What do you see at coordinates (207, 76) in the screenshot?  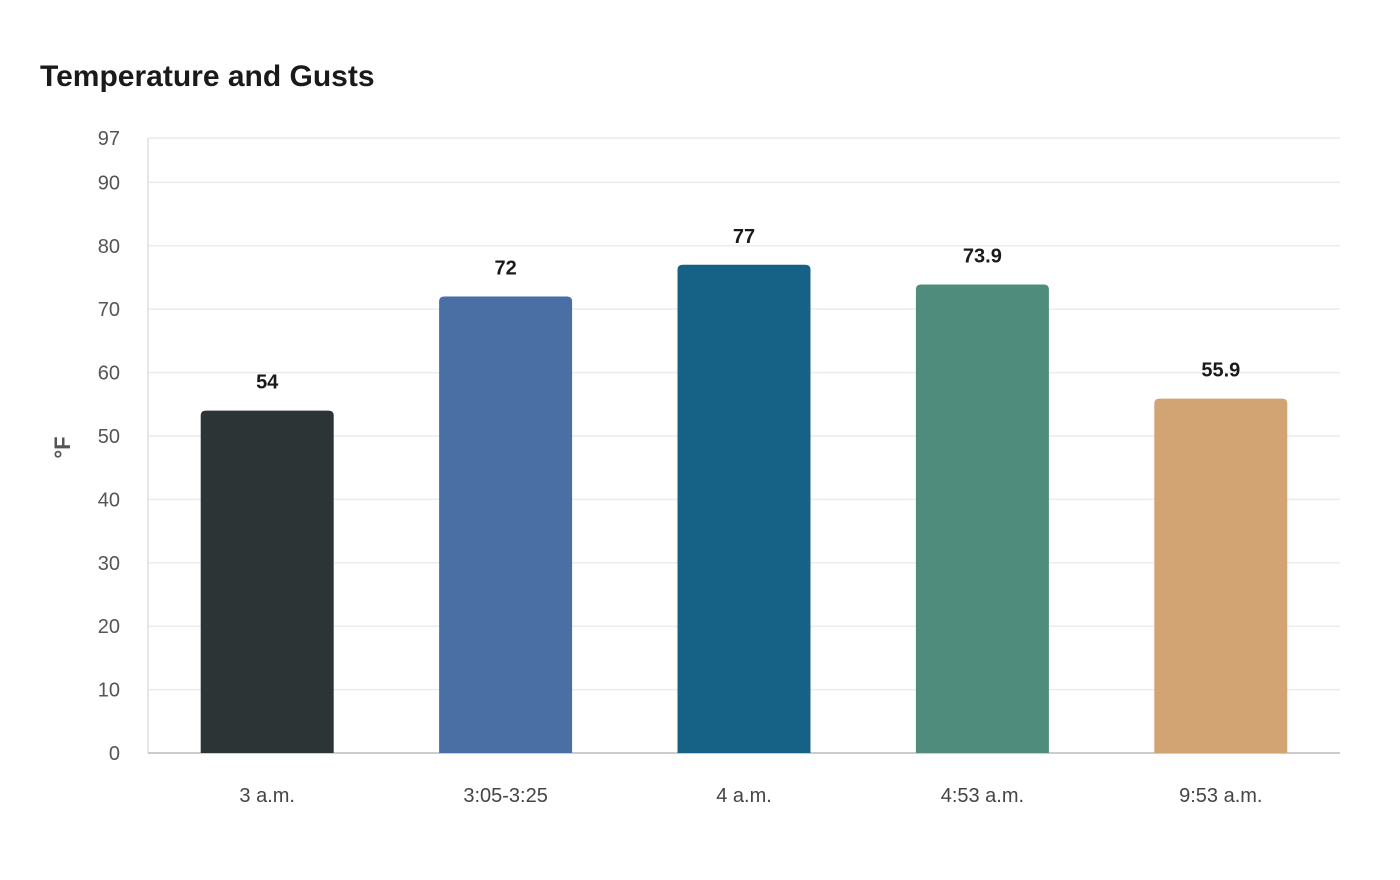 I see `chart-title: Temperature and Gusts` at bounding box center [207, 76].